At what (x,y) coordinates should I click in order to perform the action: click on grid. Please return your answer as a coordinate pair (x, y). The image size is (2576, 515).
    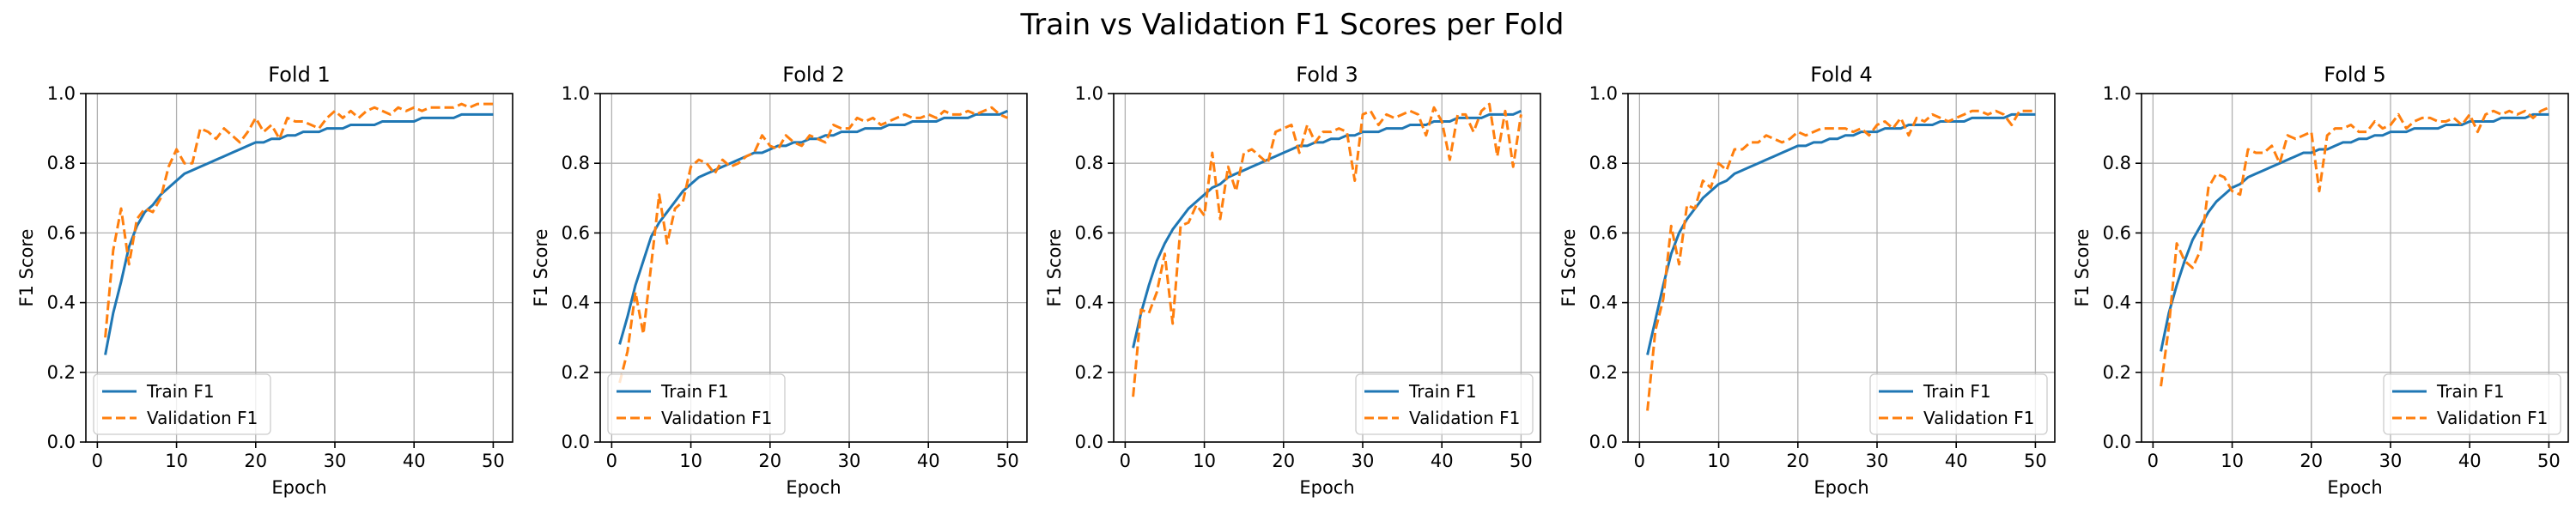
    Looking at the image, I should click on (300, 268).